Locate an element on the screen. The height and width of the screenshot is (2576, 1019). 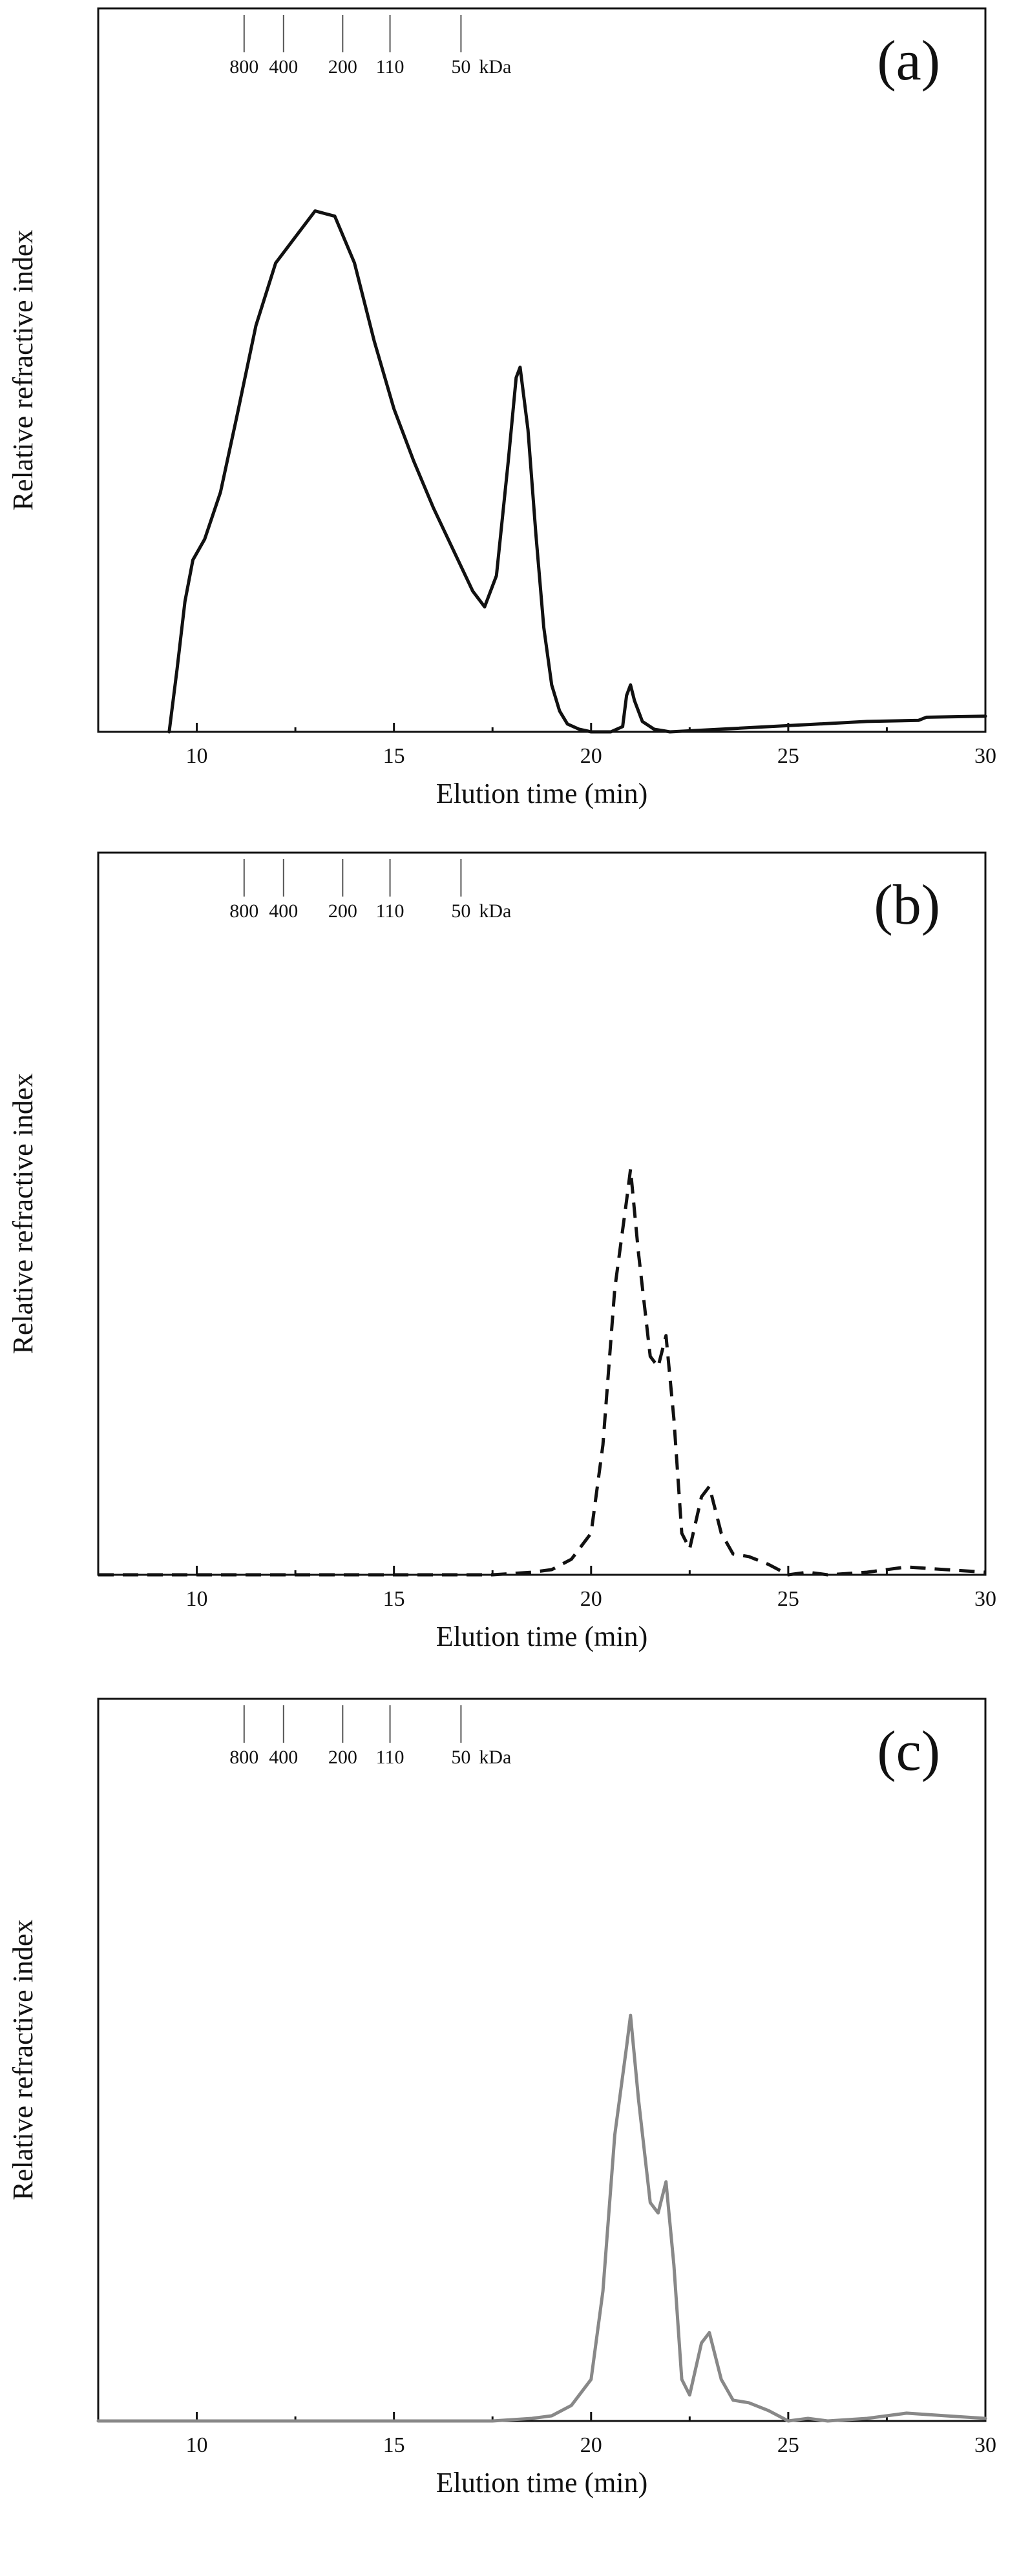
panel-label: (a) is located at coordinates (908, 61).